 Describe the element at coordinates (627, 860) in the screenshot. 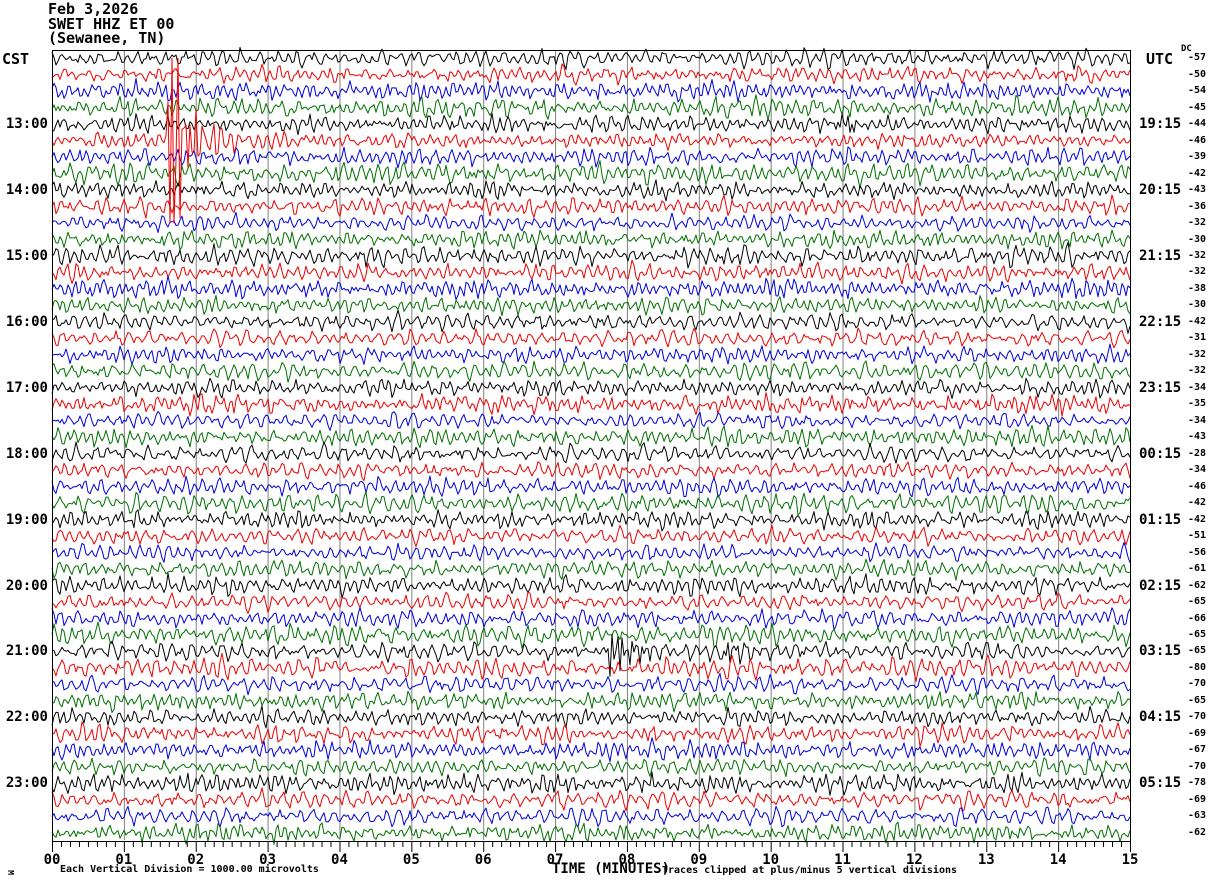

I see `axis-minute-label: 08` at that location.